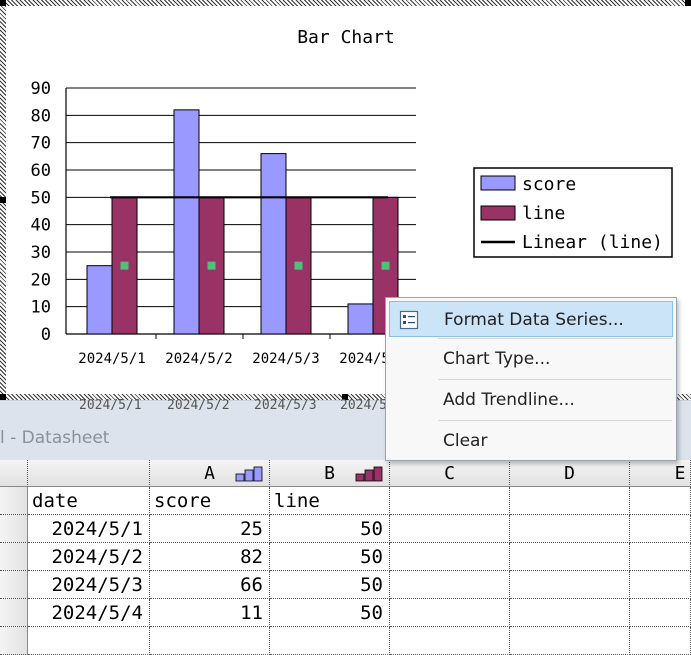 The height and width of the screenshot is (655, 691). Describe the element at coordinates (89, 473) in the screenshot. I see `column-header-blank` at that location.